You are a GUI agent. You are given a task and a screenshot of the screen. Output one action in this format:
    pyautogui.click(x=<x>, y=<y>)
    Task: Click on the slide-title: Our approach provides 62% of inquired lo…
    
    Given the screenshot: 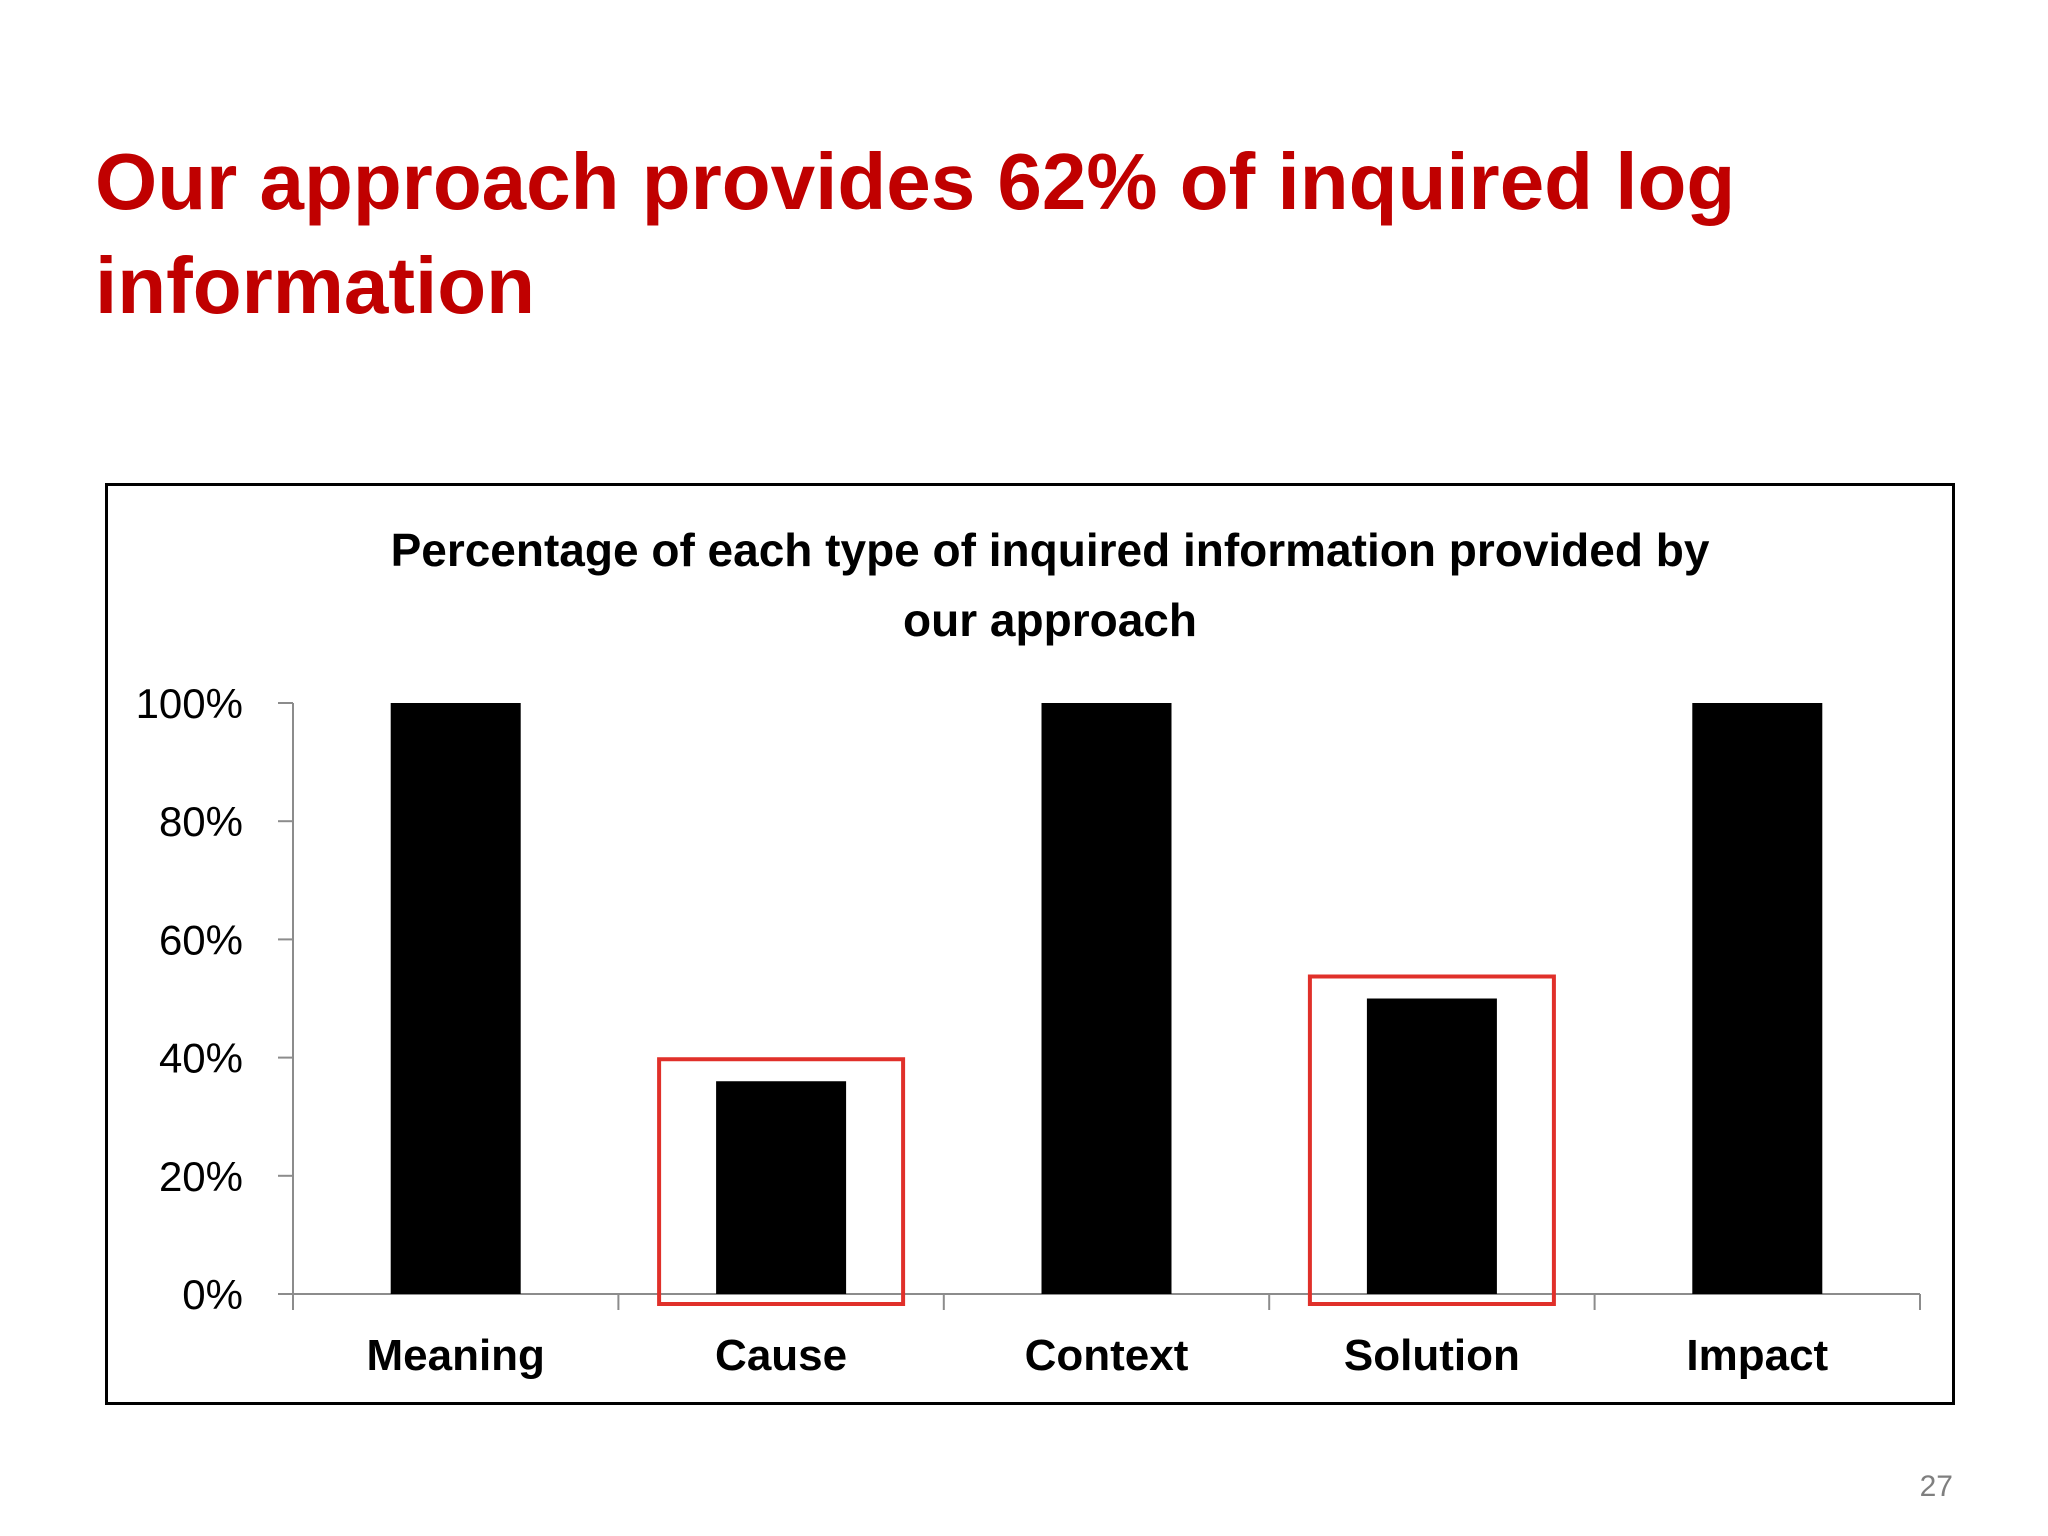 What is the action you would take?
    pyautogui.click(x=915, y=233)
    